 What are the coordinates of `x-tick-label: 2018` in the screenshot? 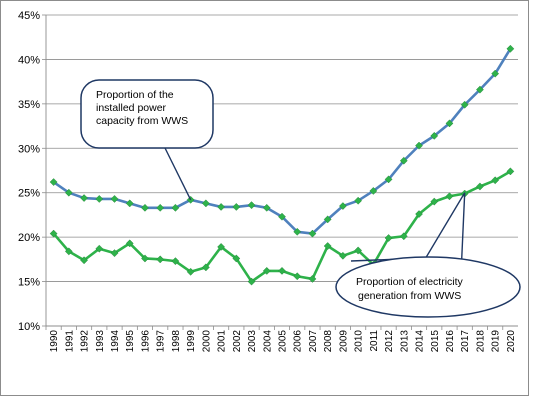 It's located at (480, 341).